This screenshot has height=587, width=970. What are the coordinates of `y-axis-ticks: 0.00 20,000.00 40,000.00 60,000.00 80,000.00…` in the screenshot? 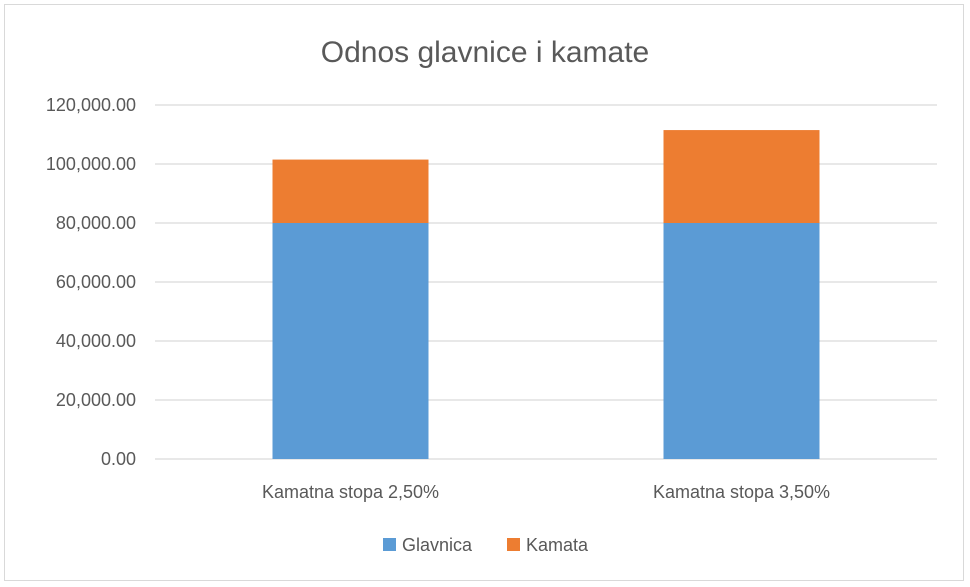 It's located at (91, 282).